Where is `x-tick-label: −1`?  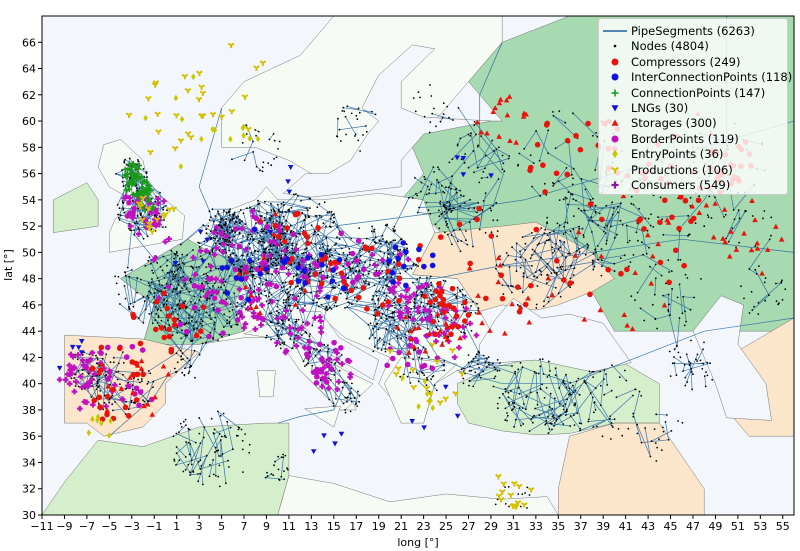
x-tick-label: −1 is located at coordinates (154, 526).